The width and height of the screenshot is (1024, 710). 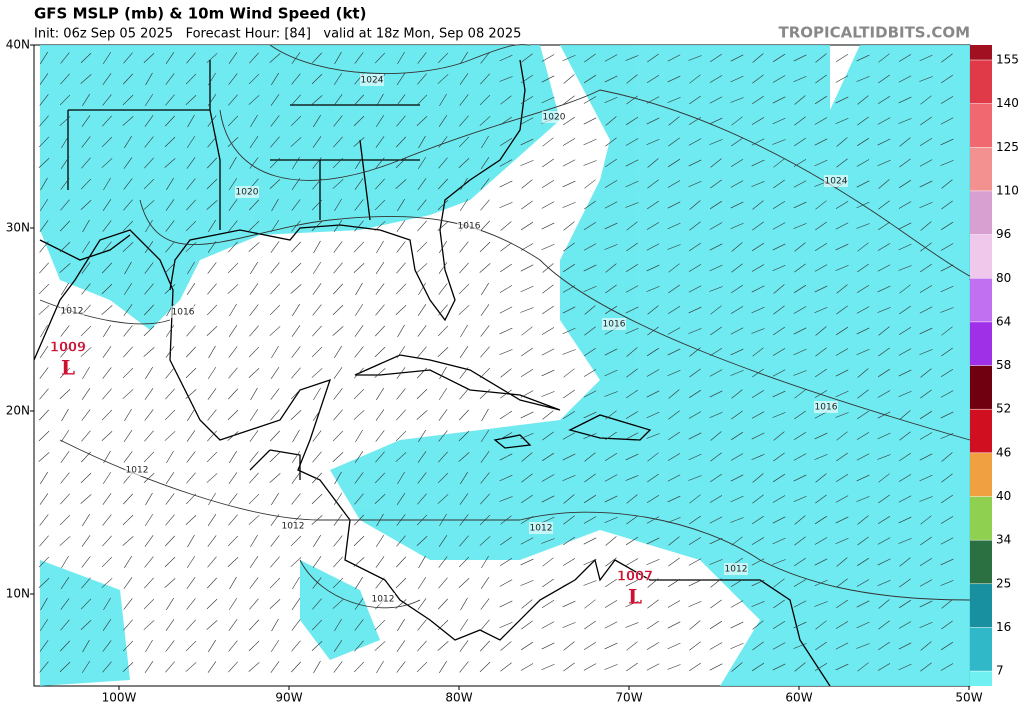 What do you see at coordinates (18, 594) in the screenshot?
I see `lat-label: 10N` at bounding box center [18, 594].